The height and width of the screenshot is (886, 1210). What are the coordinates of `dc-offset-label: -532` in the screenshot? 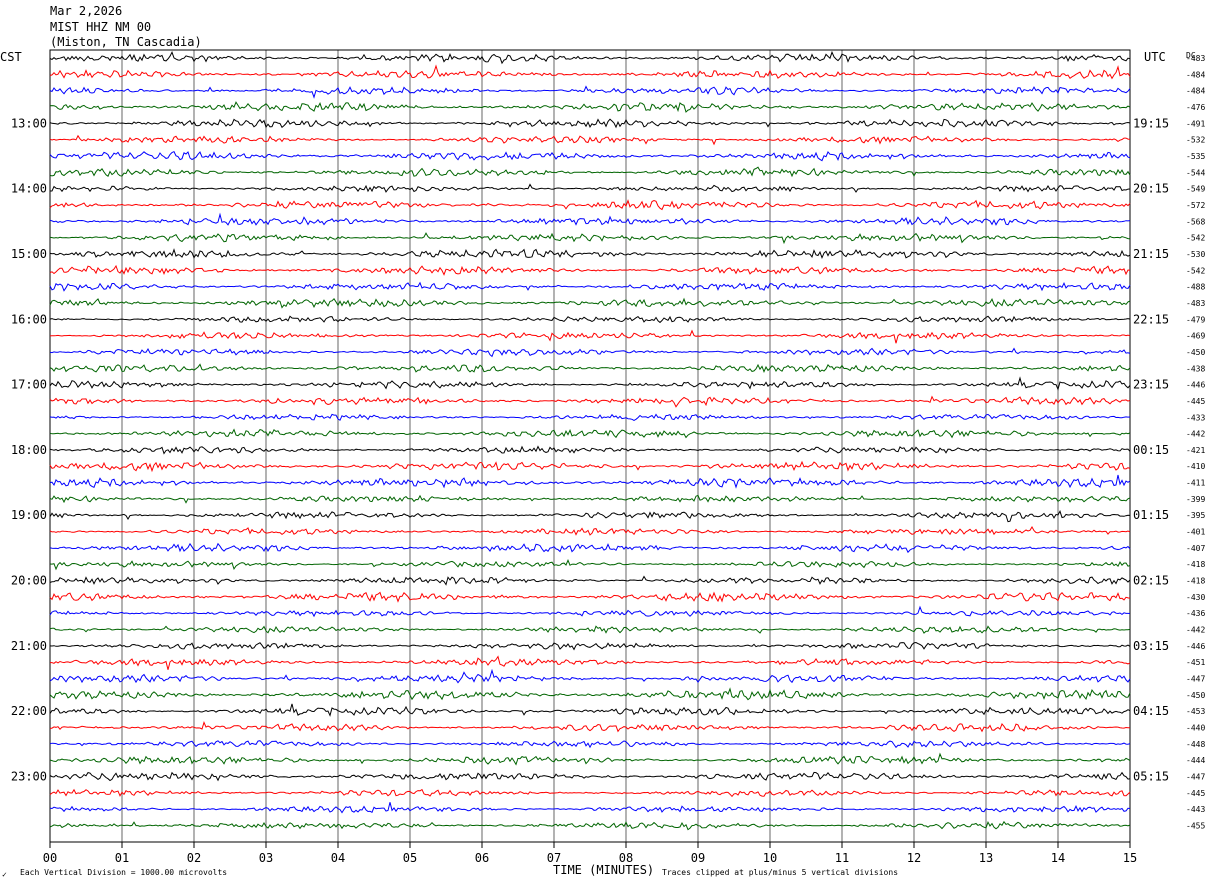 It's located at (1195, 140).